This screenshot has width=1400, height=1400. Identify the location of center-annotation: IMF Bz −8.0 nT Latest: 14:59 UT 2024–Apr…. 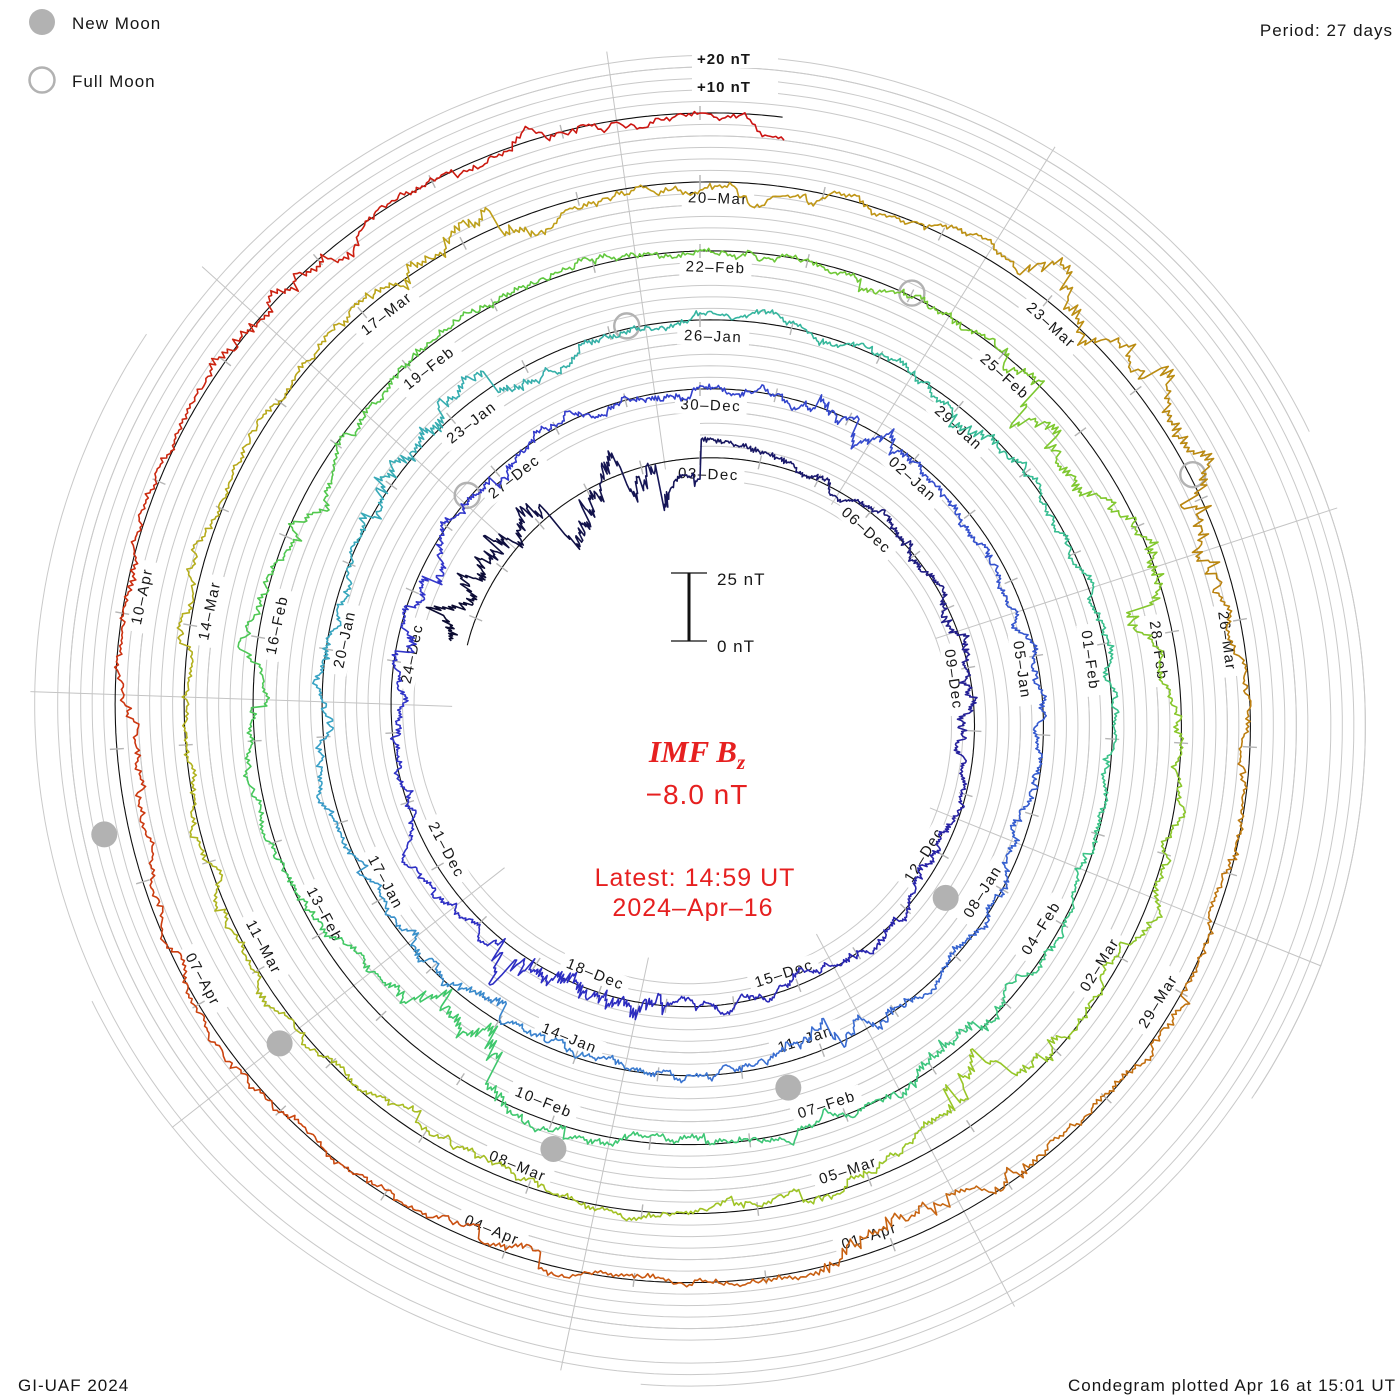
(695, 828).